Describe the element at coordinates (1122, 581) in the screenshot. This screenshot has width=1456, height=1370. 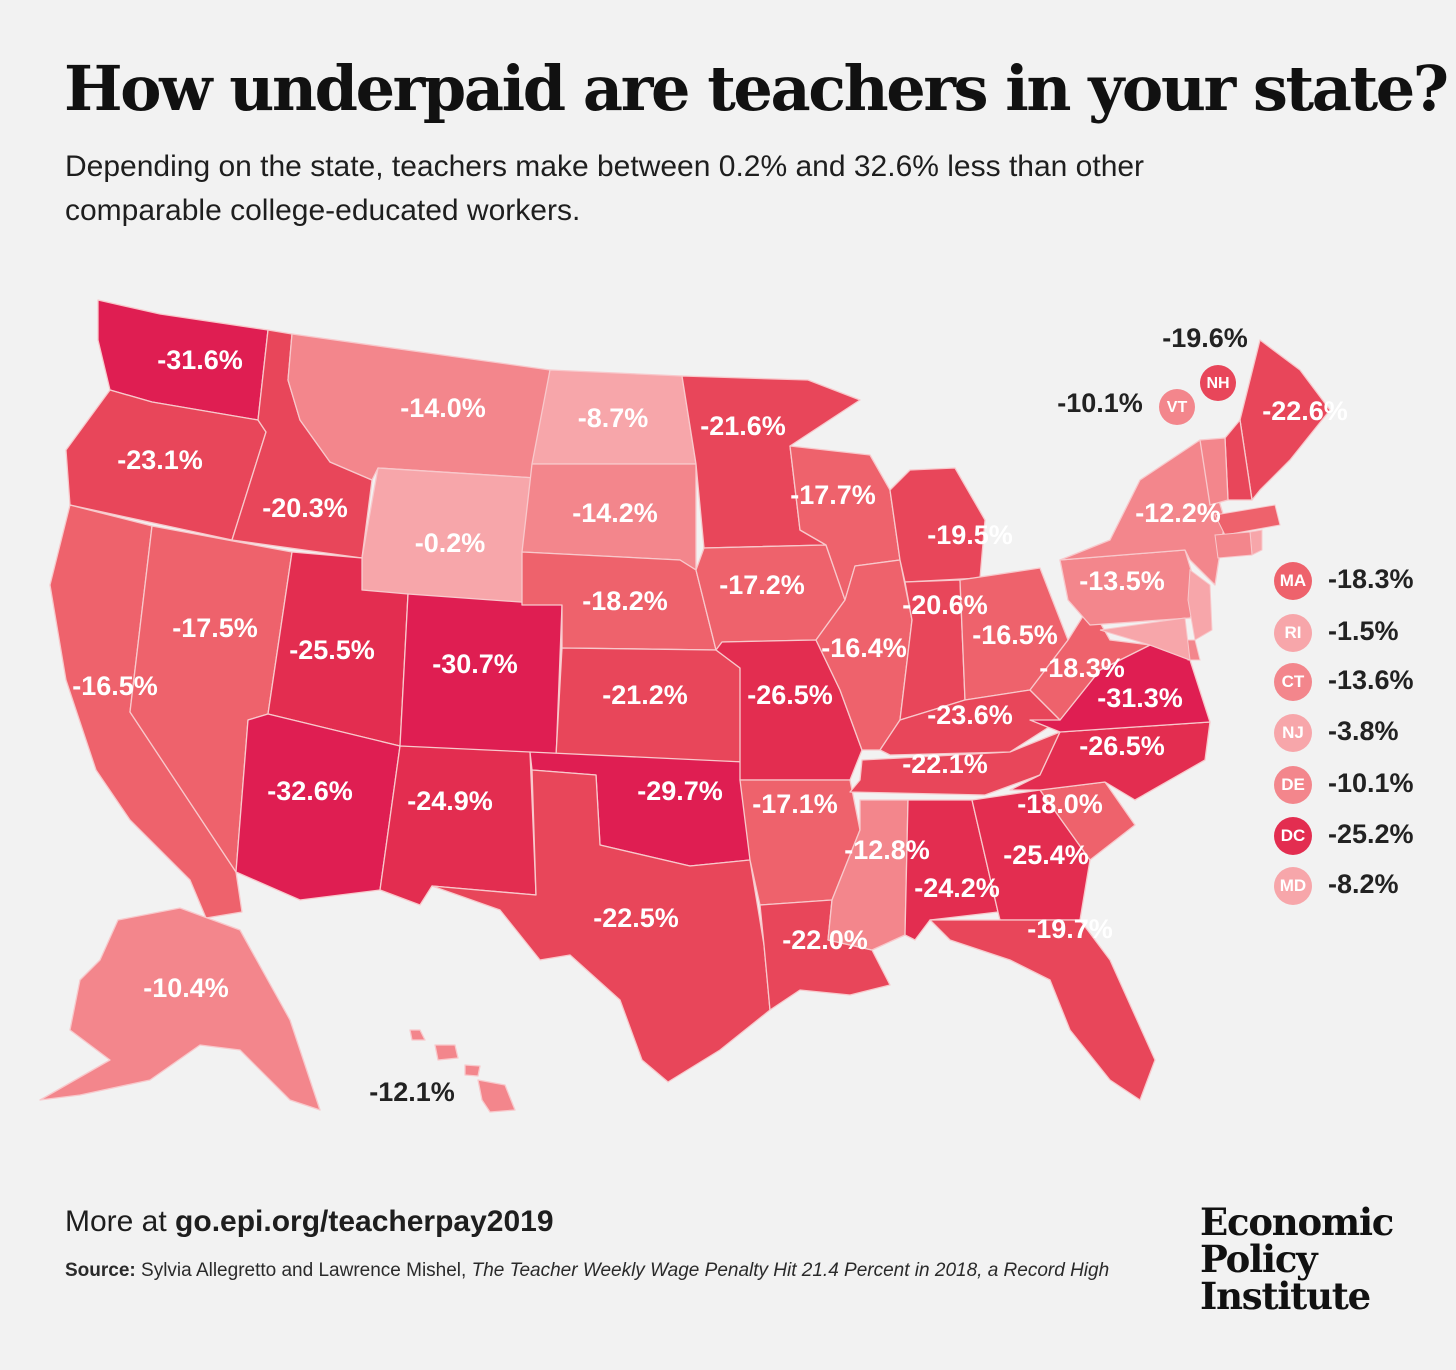
I see `state-label-pa: -13.5%` at that location.